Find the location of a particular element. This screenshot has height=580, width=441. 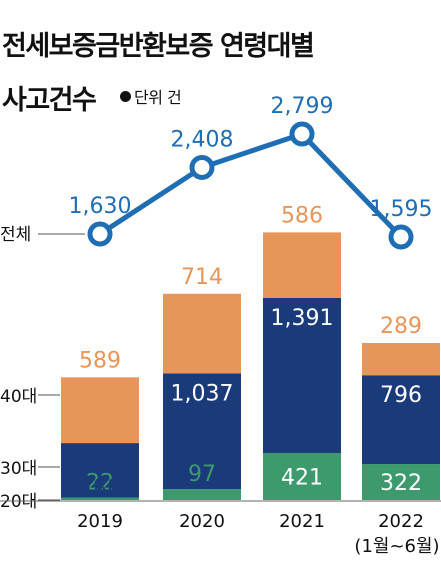

unit-note: 단위 건 is located at coordinates (151, 96).